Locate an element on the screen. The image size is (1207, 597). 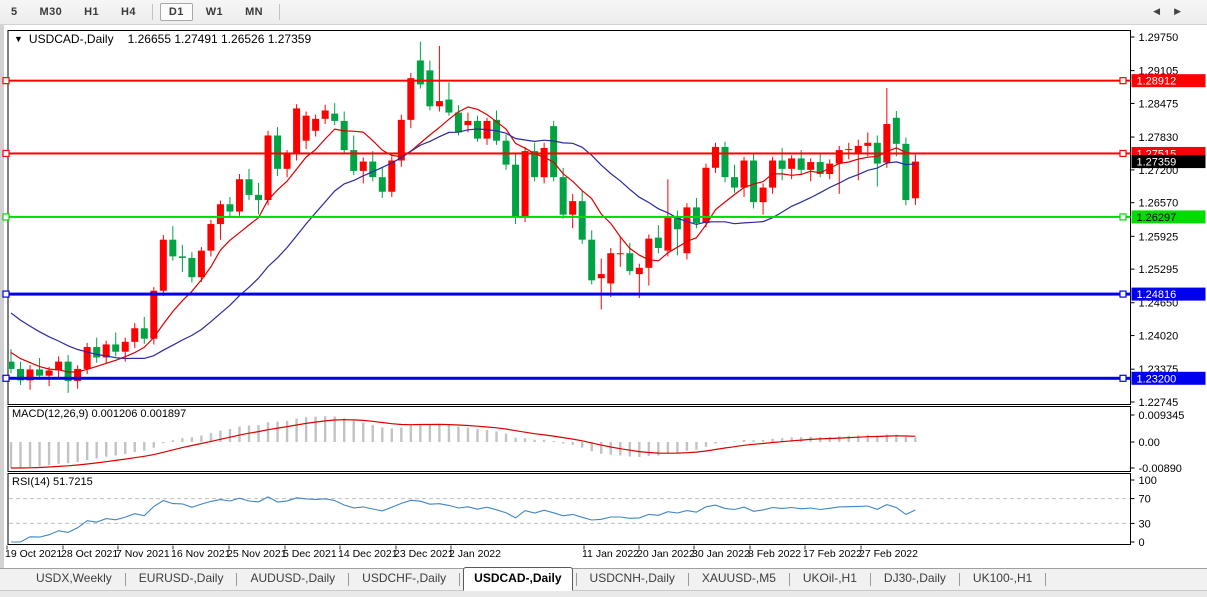
svg-text: 1.22745 is located at coordinates (1159, 403).